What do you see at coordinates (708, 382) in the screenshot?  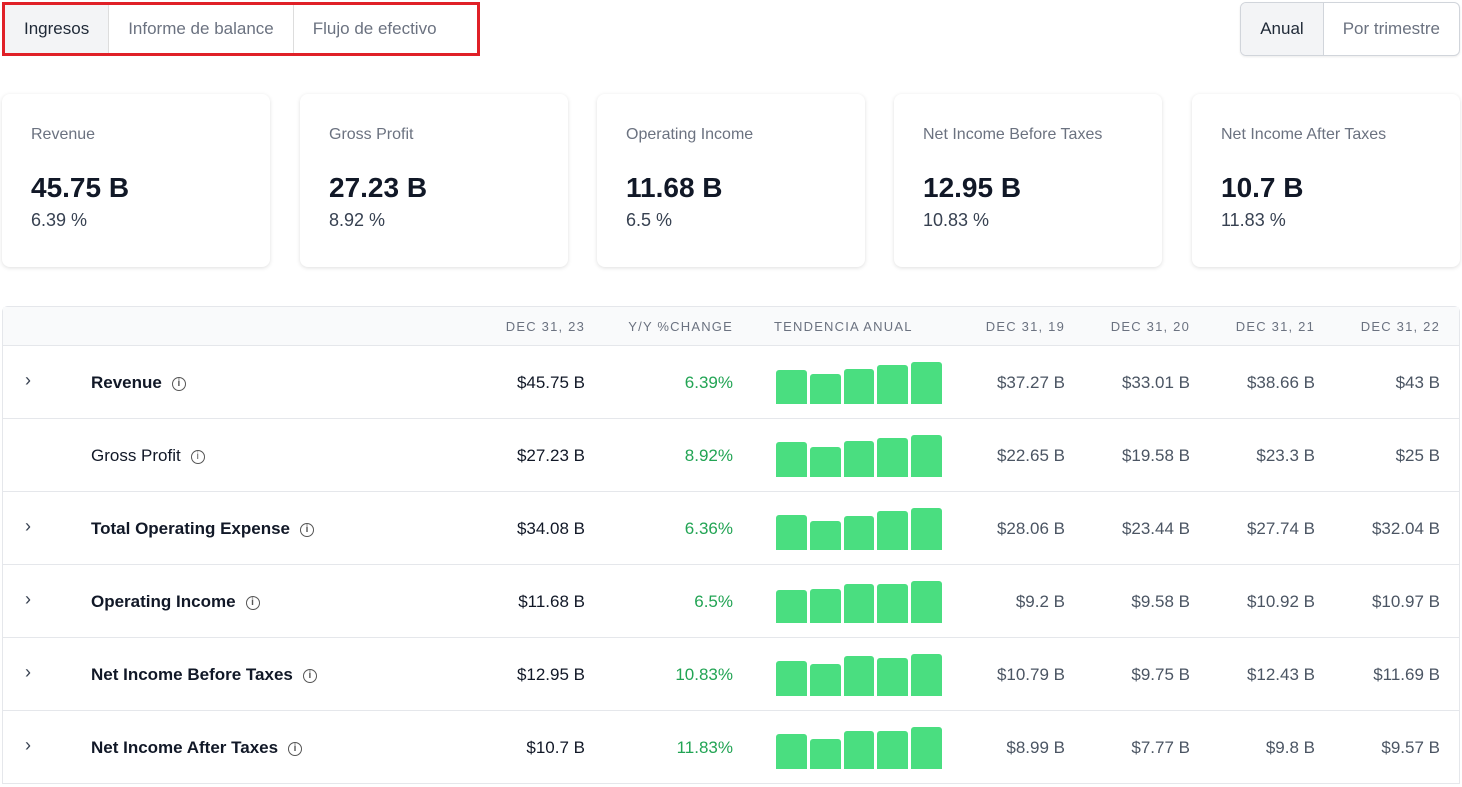 I see `yoy-change: 6.39%` at bounding box center [708, 382].